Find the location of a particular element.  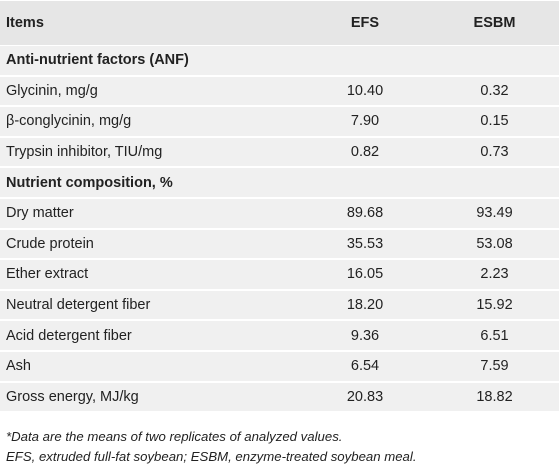

row-label: Neutral detergent fiber is located at coordinates (150, 305).